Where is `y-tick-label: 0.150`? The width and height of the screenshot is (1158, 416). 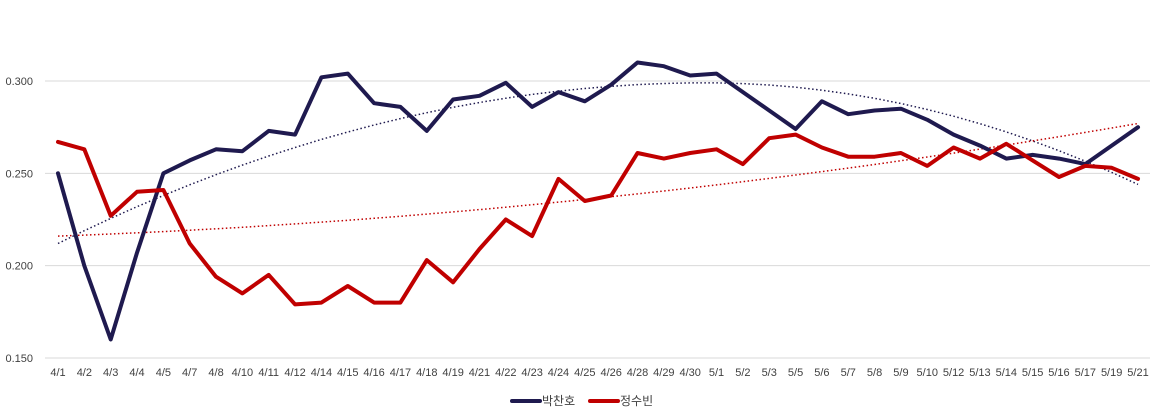 y-tick-label: 0.150 is located at coordinates (19, 359).